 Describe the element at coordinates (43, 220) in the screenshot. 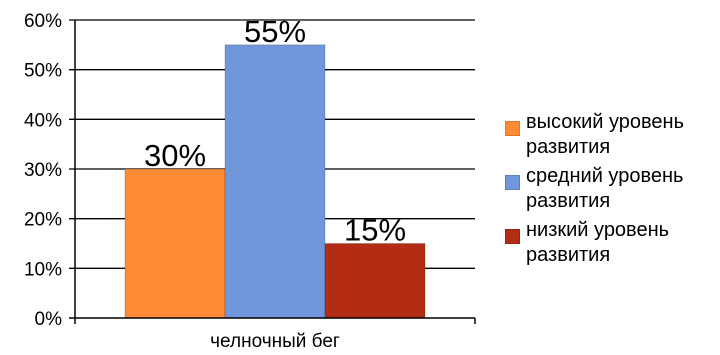

I see `y-tick-label: 20%` at that location.